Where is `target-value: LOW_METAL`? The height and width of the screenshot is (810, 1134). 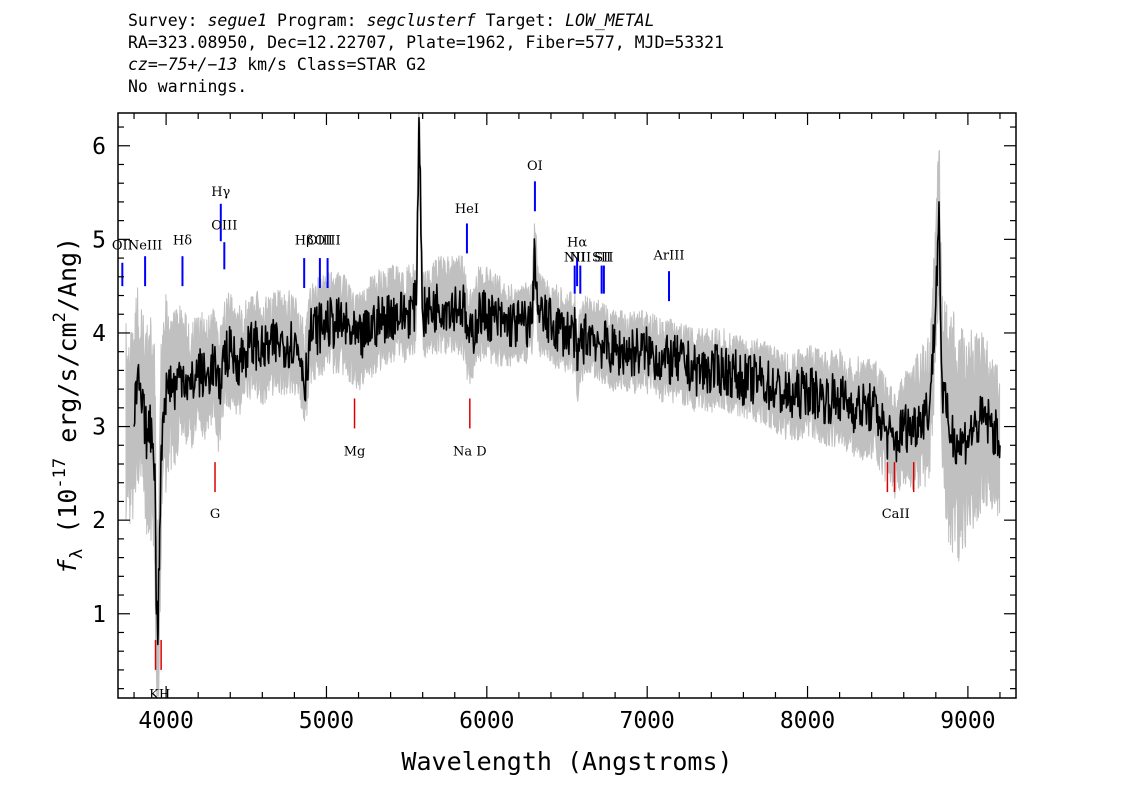 target-value: LOW_METAL is located at coordinates (610, 20).